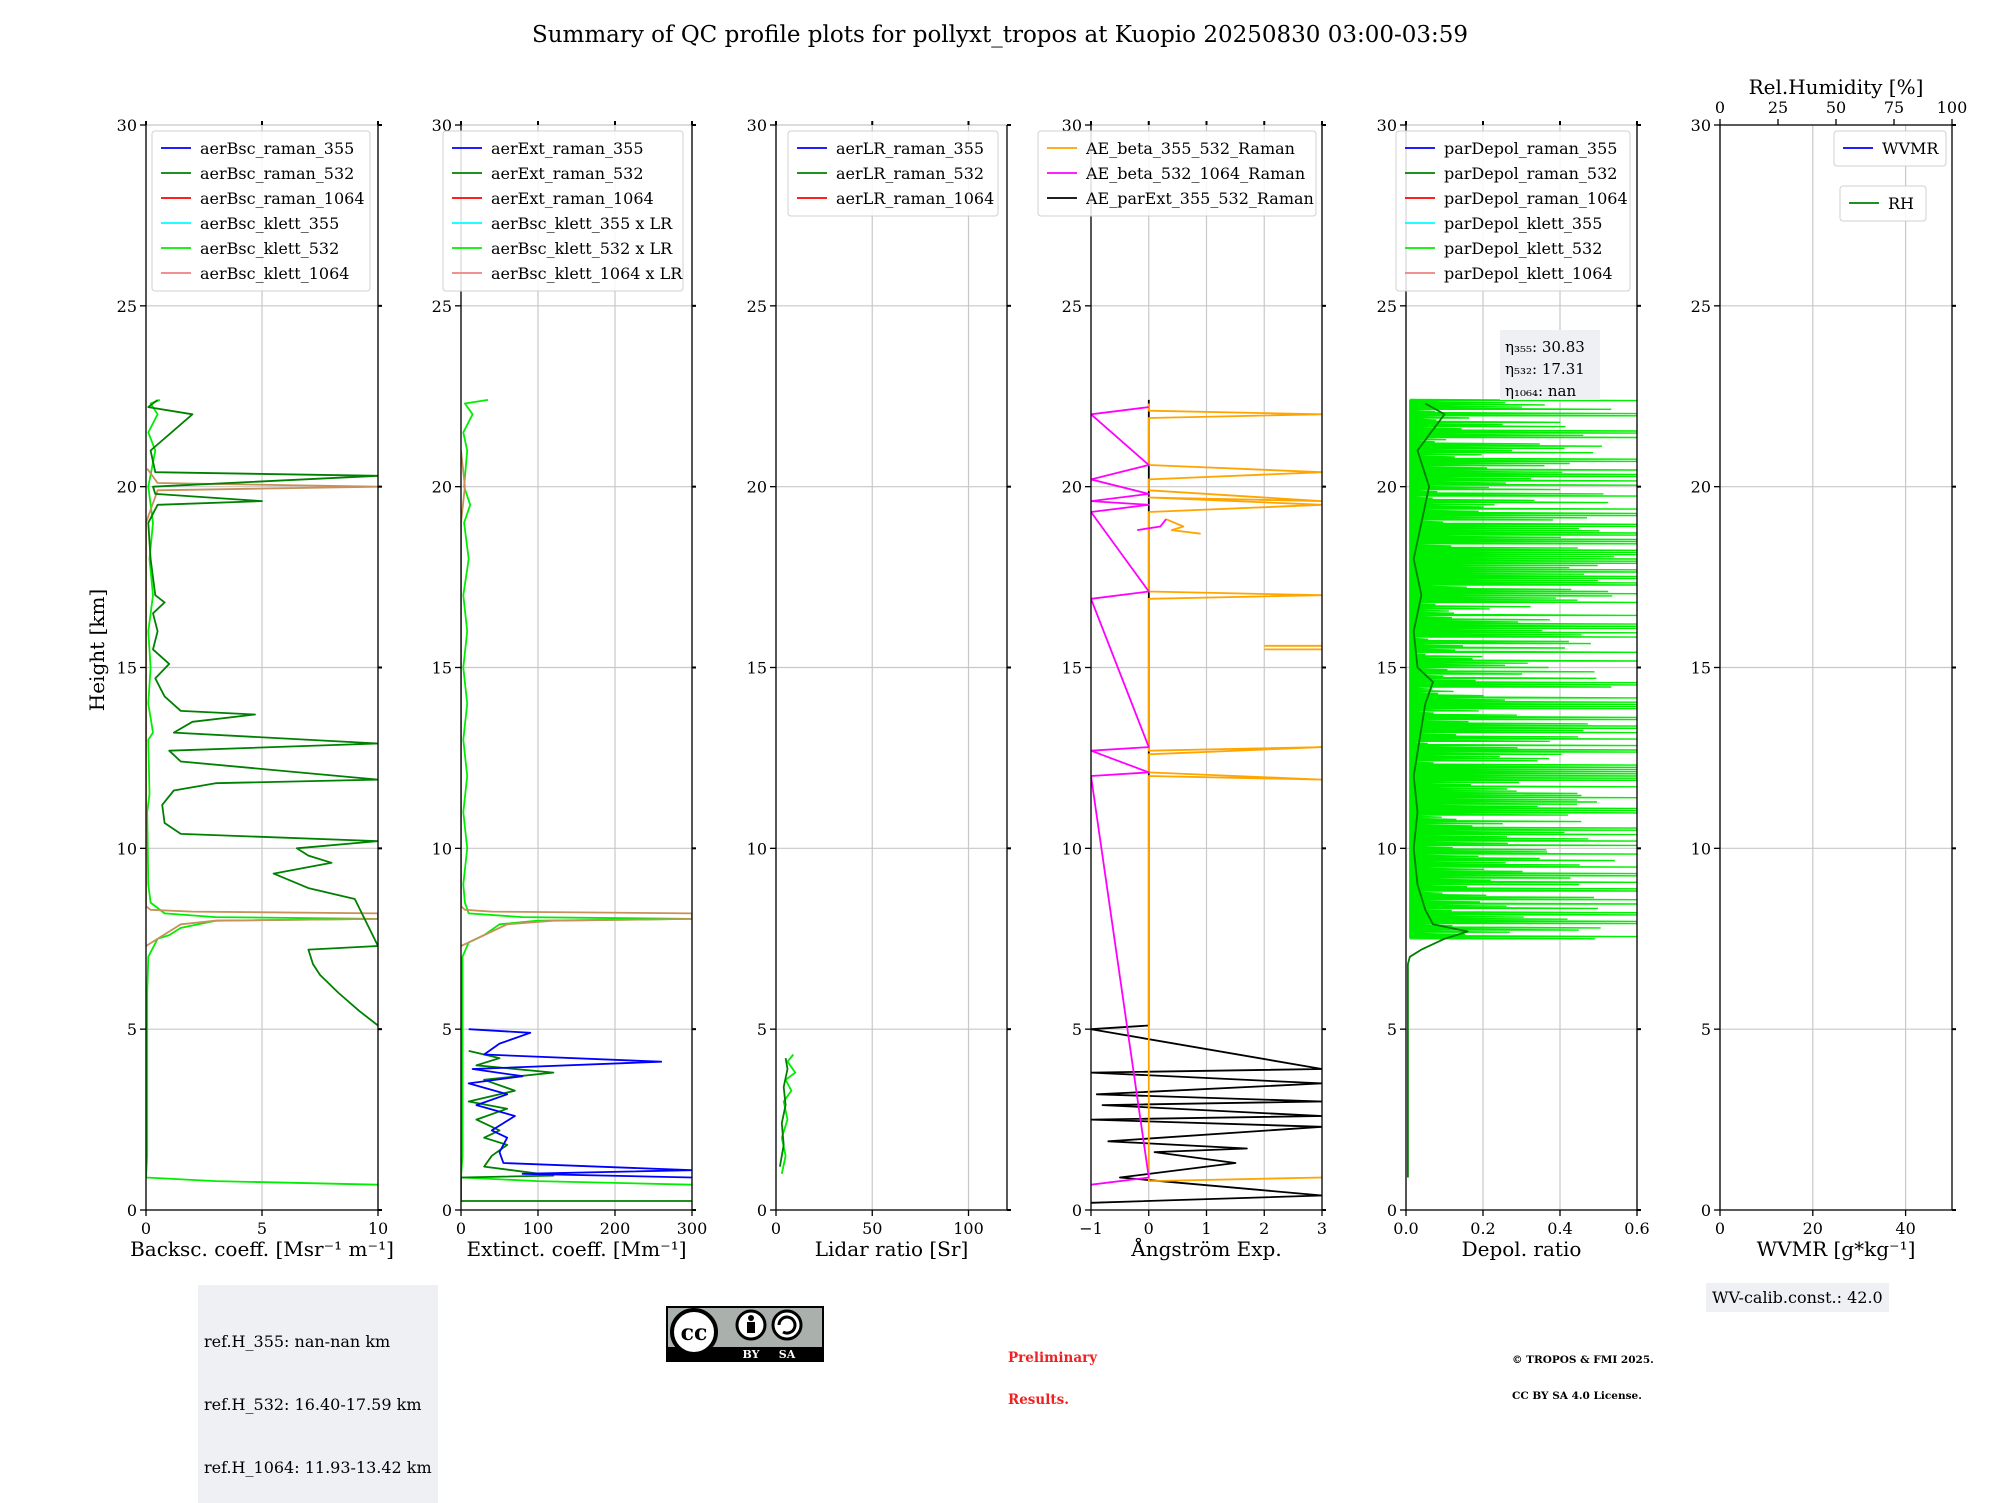  Describe the element at coordinates (262, 1249) in the screenshot. I see `x-axis-label: Backsc. coeff. [Msr⁻¹ m⁻¹]` at that location.